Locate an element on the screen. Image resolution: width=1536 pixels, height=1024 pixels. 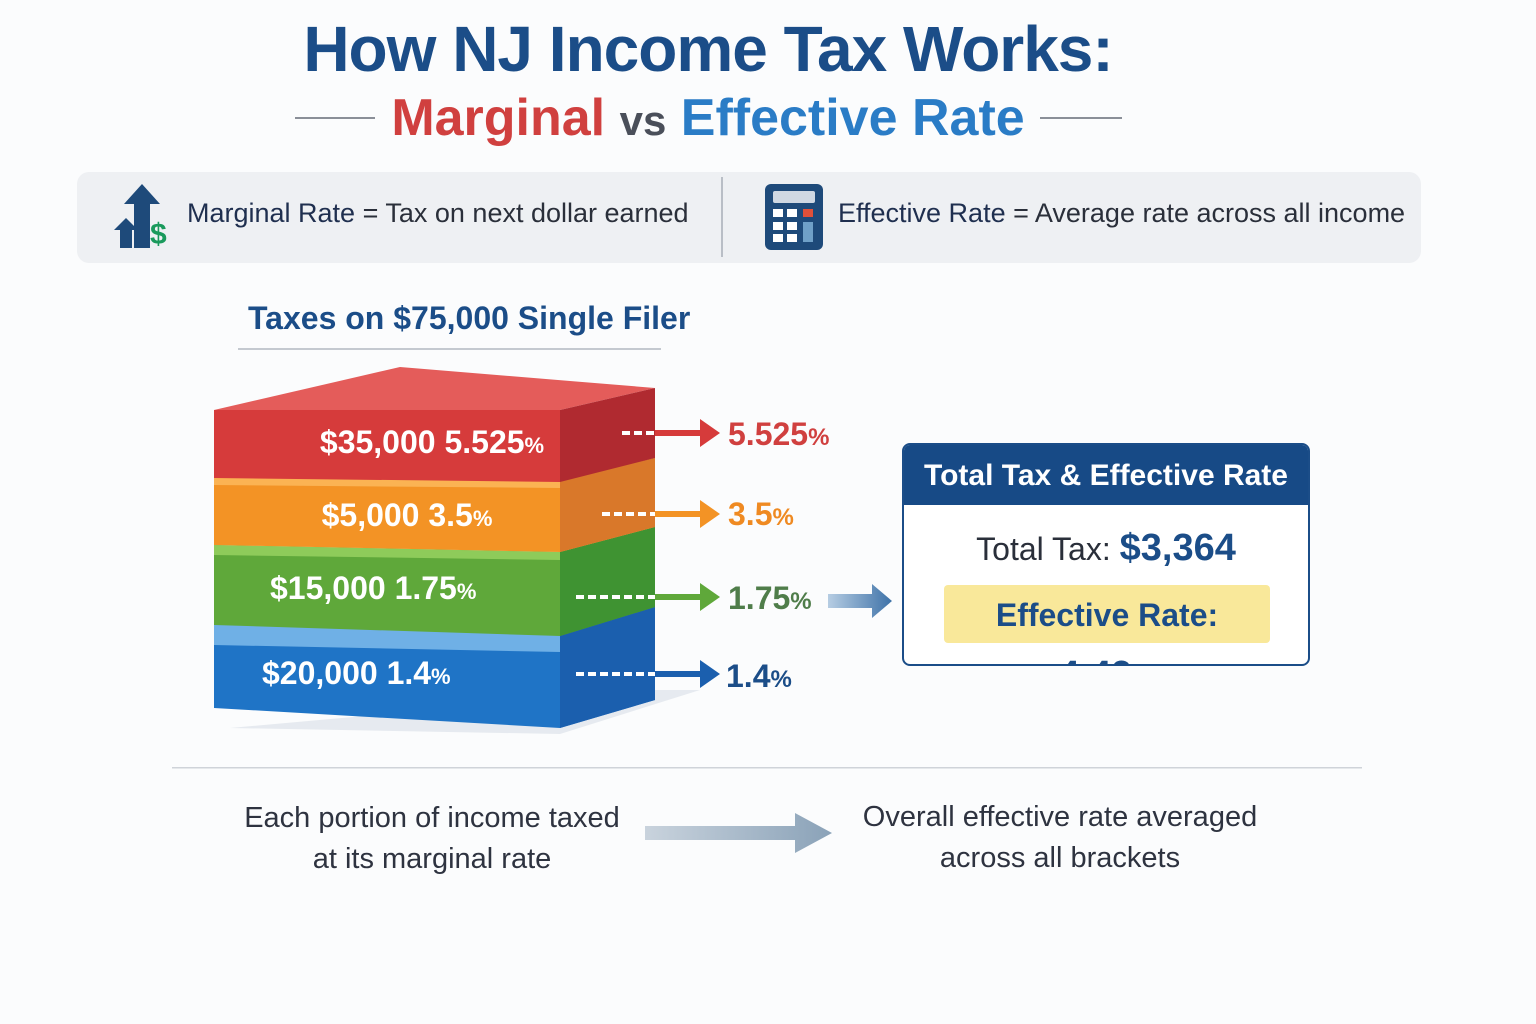
effective-text: = Average rate across all income is located at coordinates (1209, 213).